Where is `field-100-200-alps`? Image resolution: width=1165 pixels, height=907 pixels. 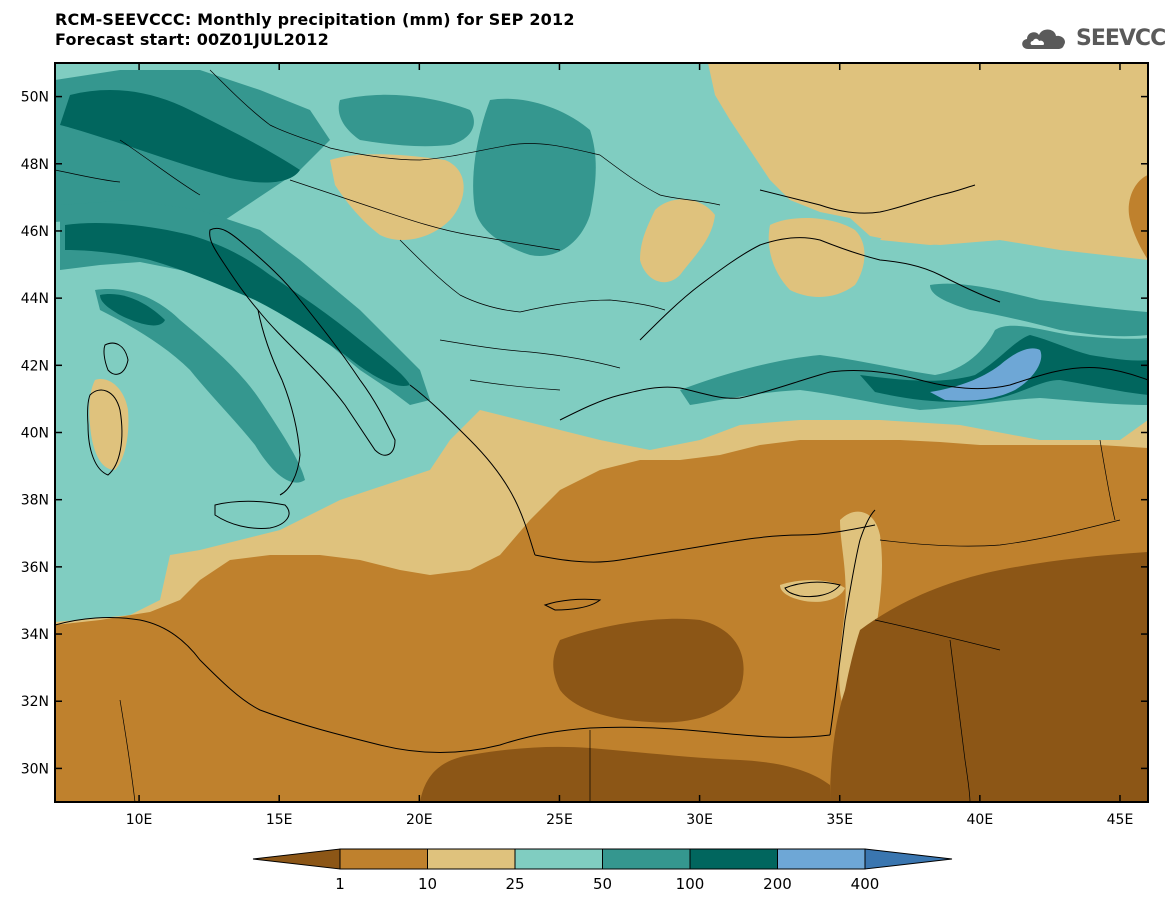
field-100-200-alps is located at coordinates (180, 136).